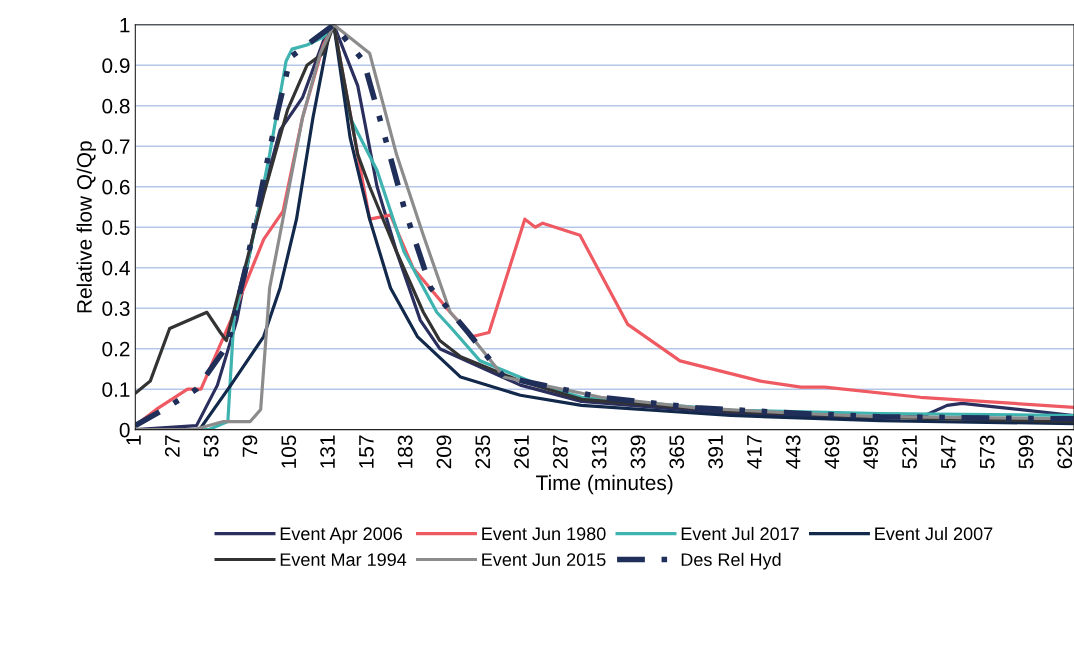  I want to click on y-tick-label: 0.5, so click(116, 227).